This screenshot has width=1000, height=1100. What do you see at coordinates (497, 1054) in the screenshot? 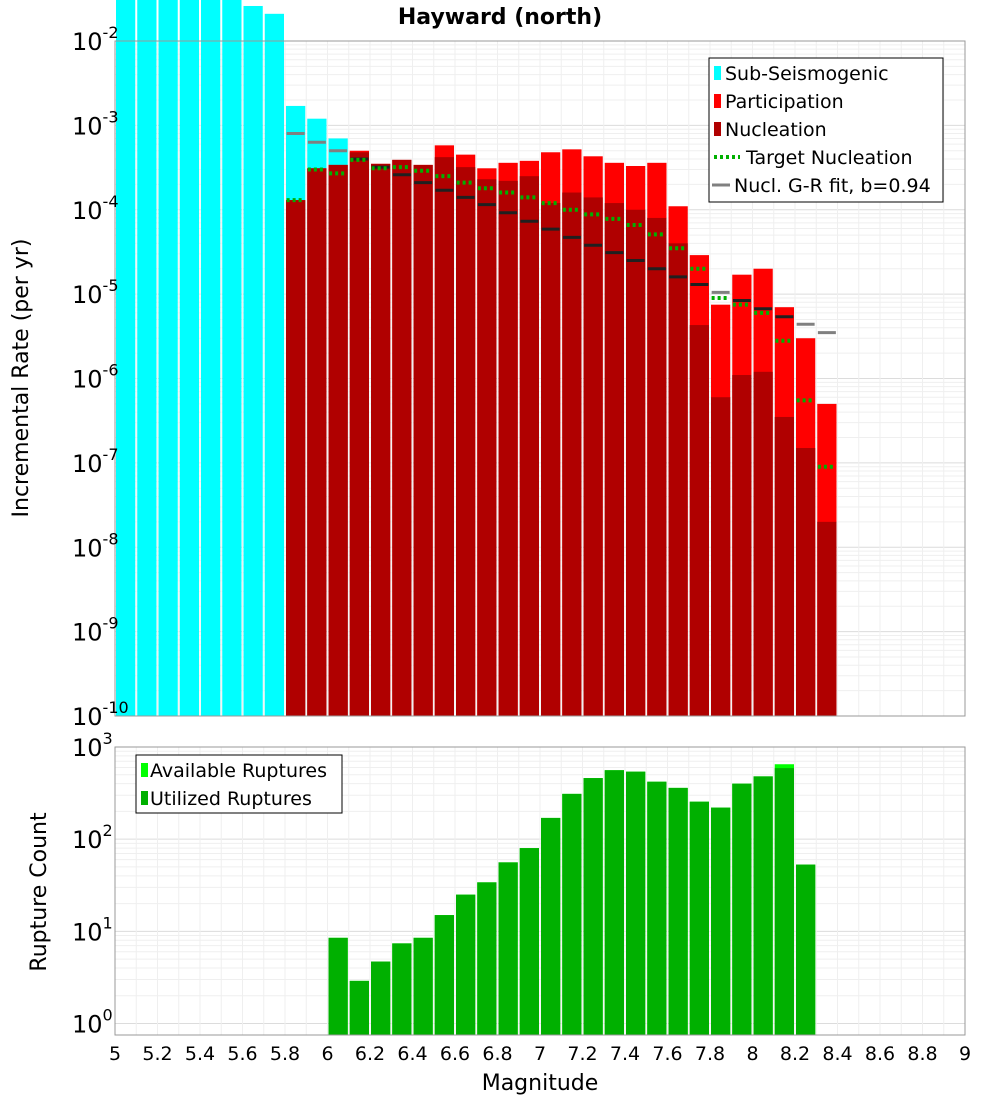
I see `x-tick-label: 6.8` at bounding box center [497, 1054].